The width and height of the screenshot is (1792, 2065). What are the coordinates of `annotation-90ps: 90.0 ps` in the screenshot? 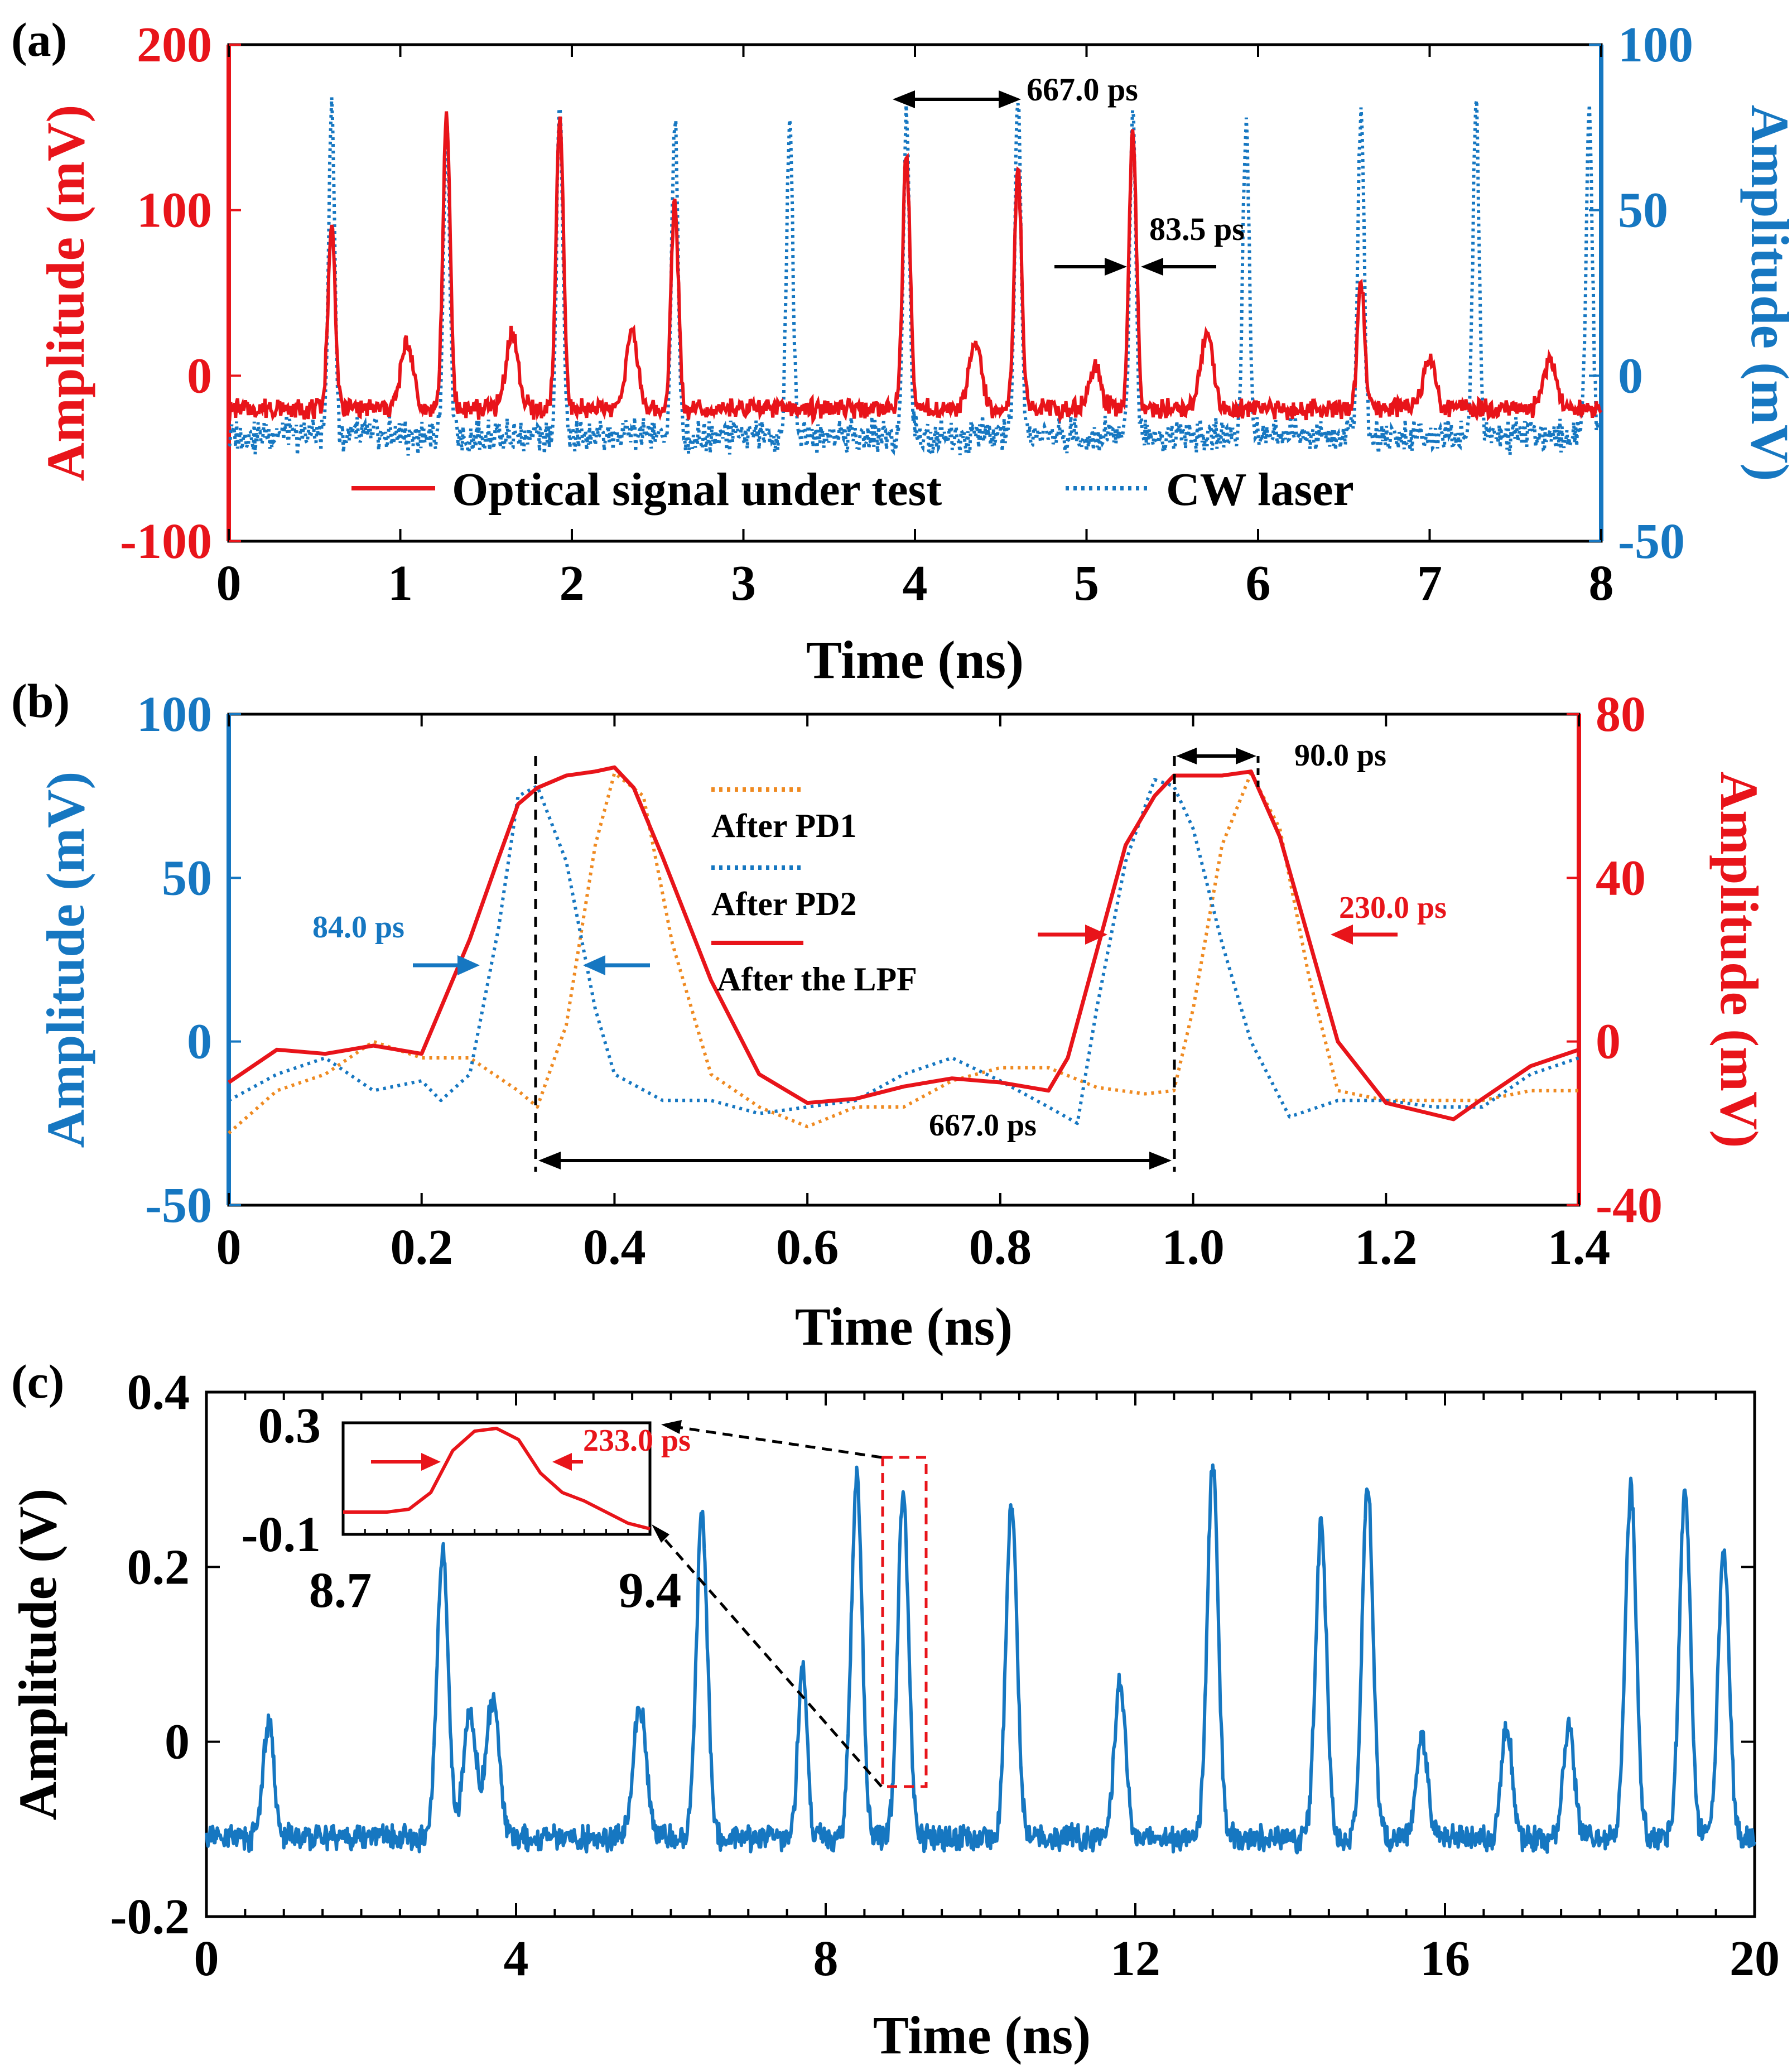 It's located at (1340, 756).